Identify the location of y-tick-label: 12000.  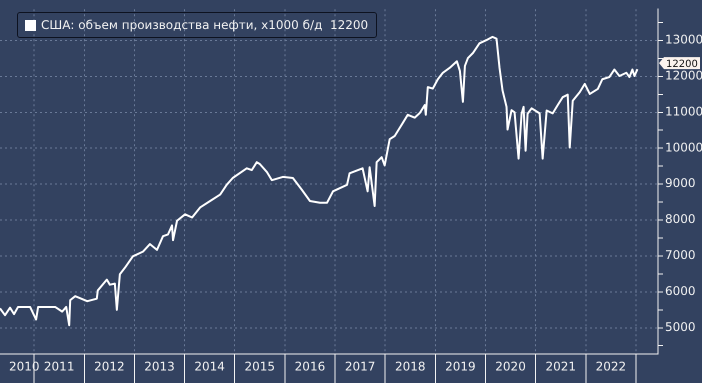
(683, 75).